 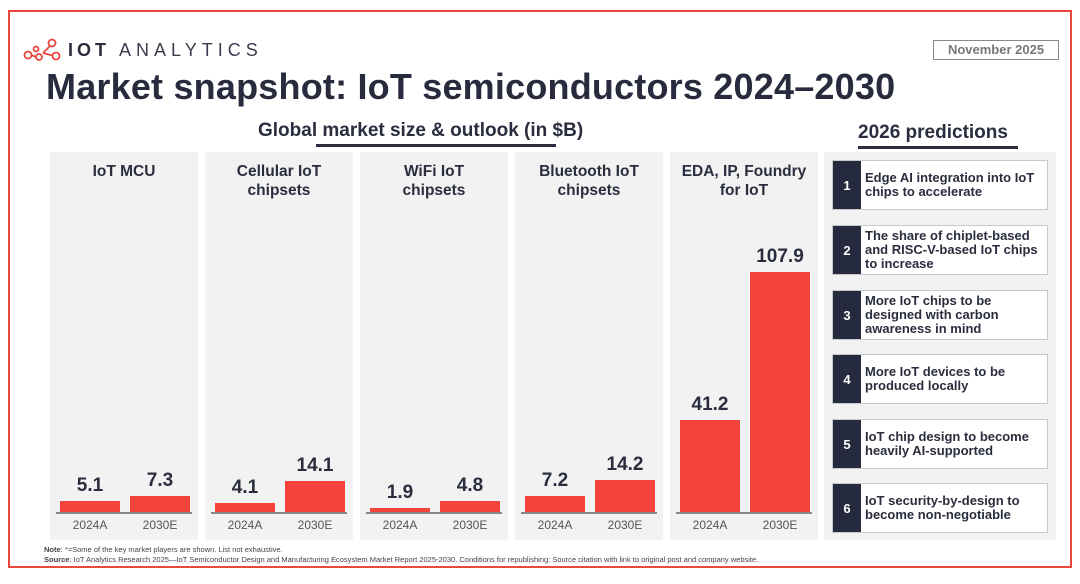 What do you see at coordinates (436, 145) in the screenshot?
I see `subtitle-underline` at bounding box center [436, 145].